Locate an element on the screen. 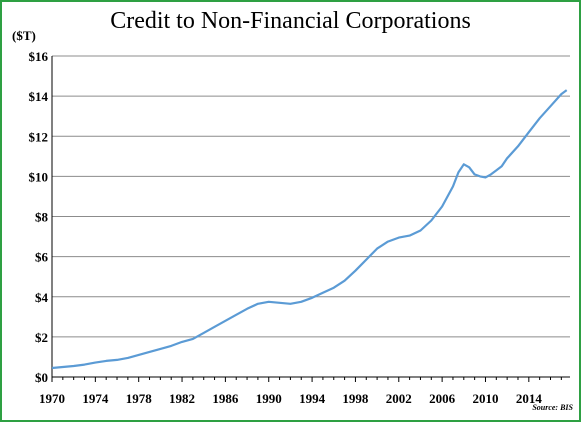  y-tick-label-8: $16 is located at coordinates (39, 56).